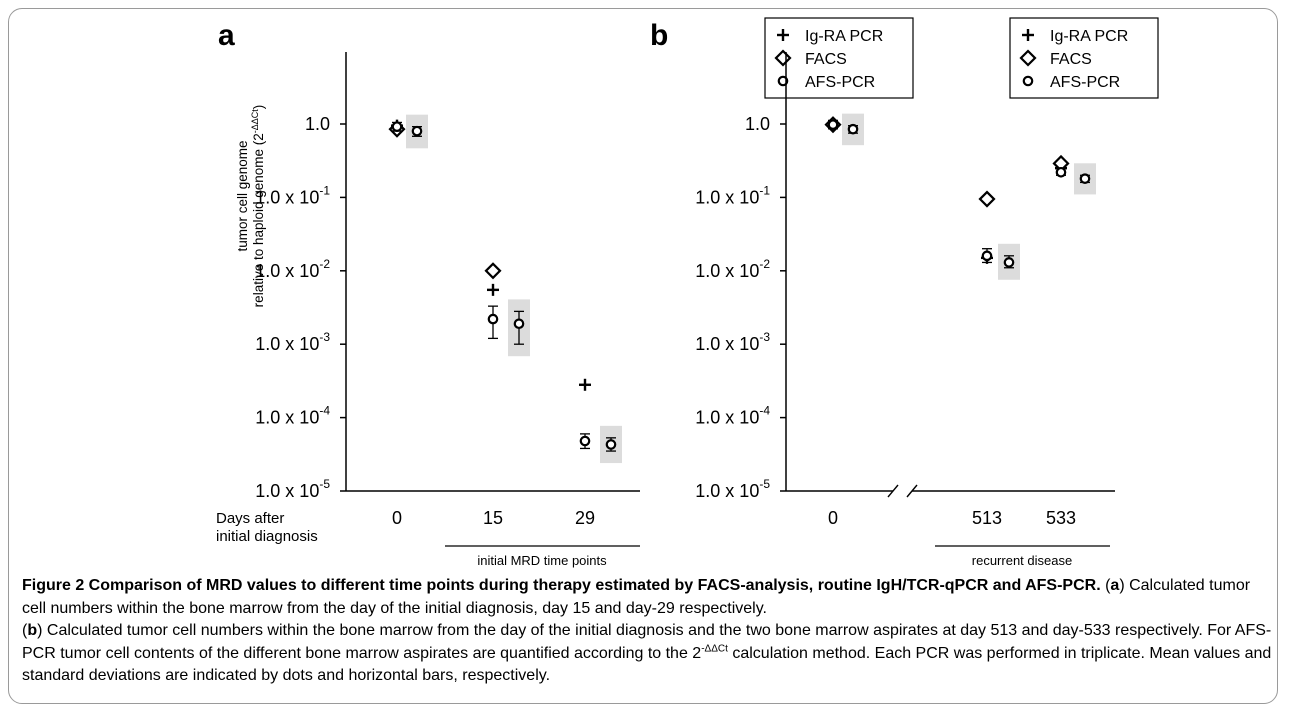 Image resolution: width=1290 pixels, height=718 pixels. Describe the element at coordinates (292, 342) in the screenshot. I see `panel-a-ytick-label-3: 1.0 x 10⁻³` at that location.